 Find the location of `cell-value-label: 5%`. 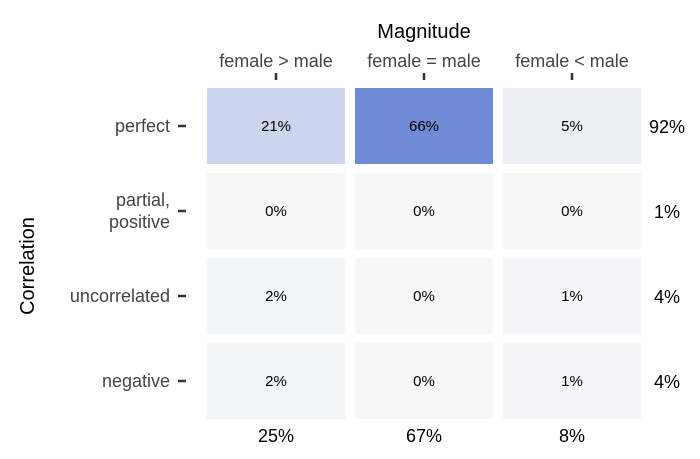

cell-value-label: 5% is located at coordinates (572, 126).